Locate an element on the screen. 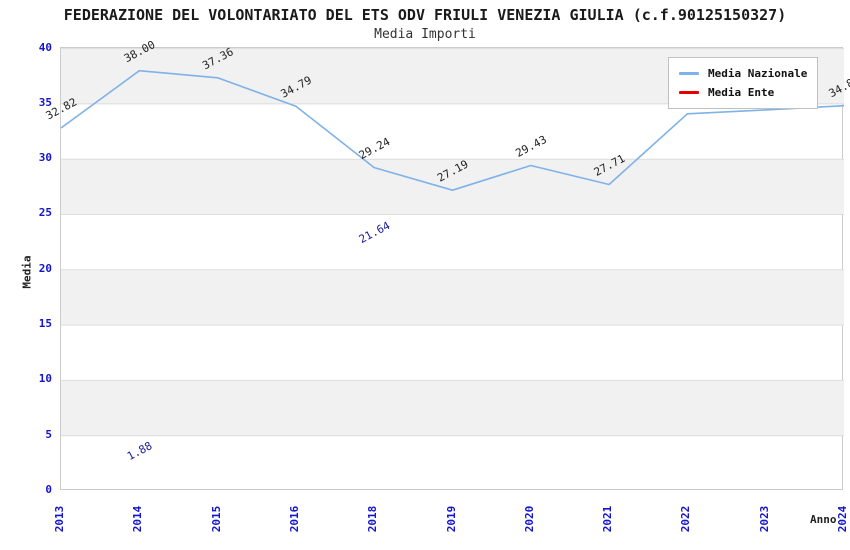  legend-item-media-nazionale: Media Nazionale is located at coordinates (743, 73).